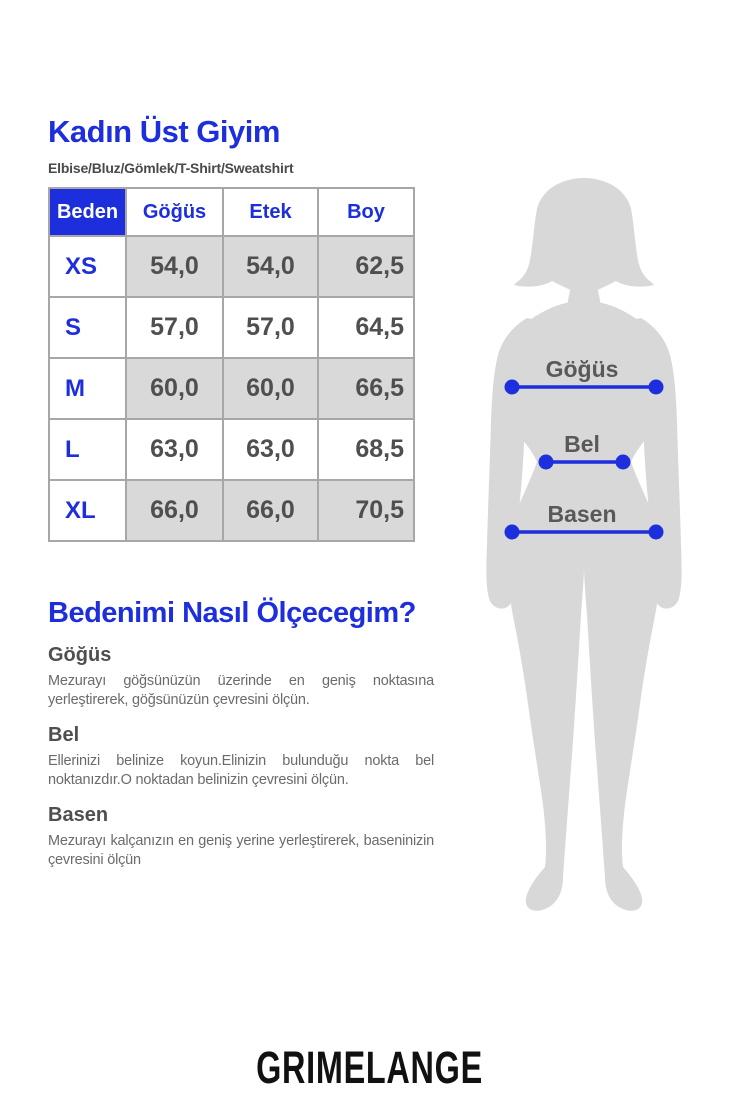  Describe the element at coordinates (87, 449) in the screenshot. I see `size-cell: L` at that location.